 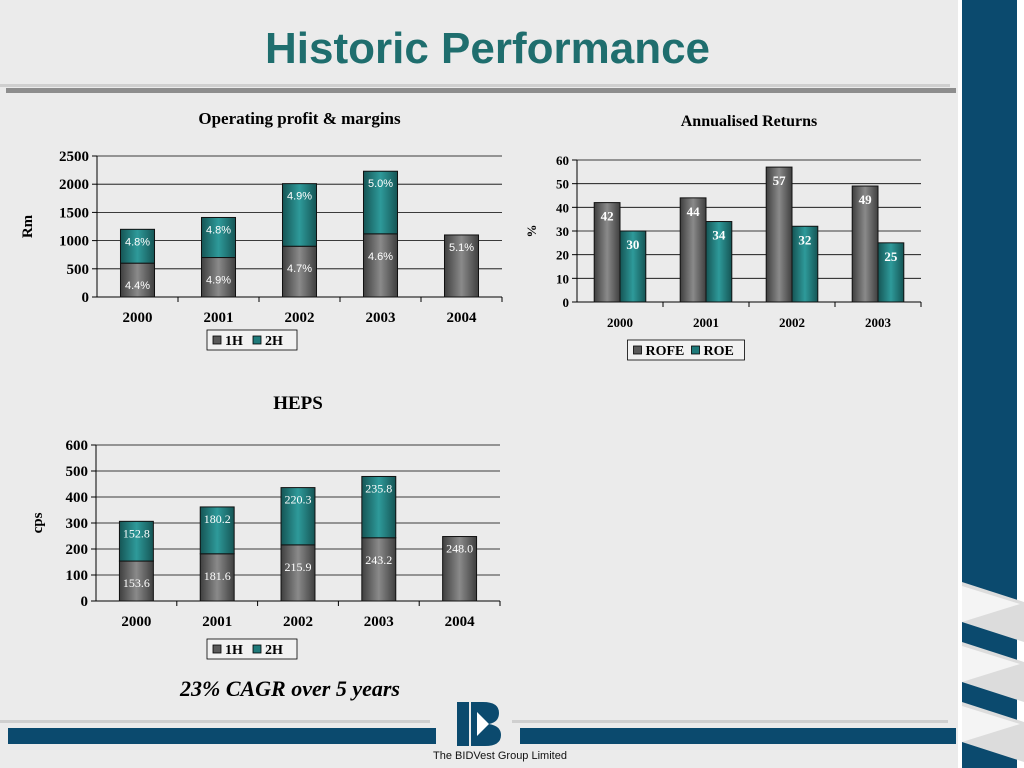 I want to click on y-tick-label: 2500, so click(x=74, y=157).